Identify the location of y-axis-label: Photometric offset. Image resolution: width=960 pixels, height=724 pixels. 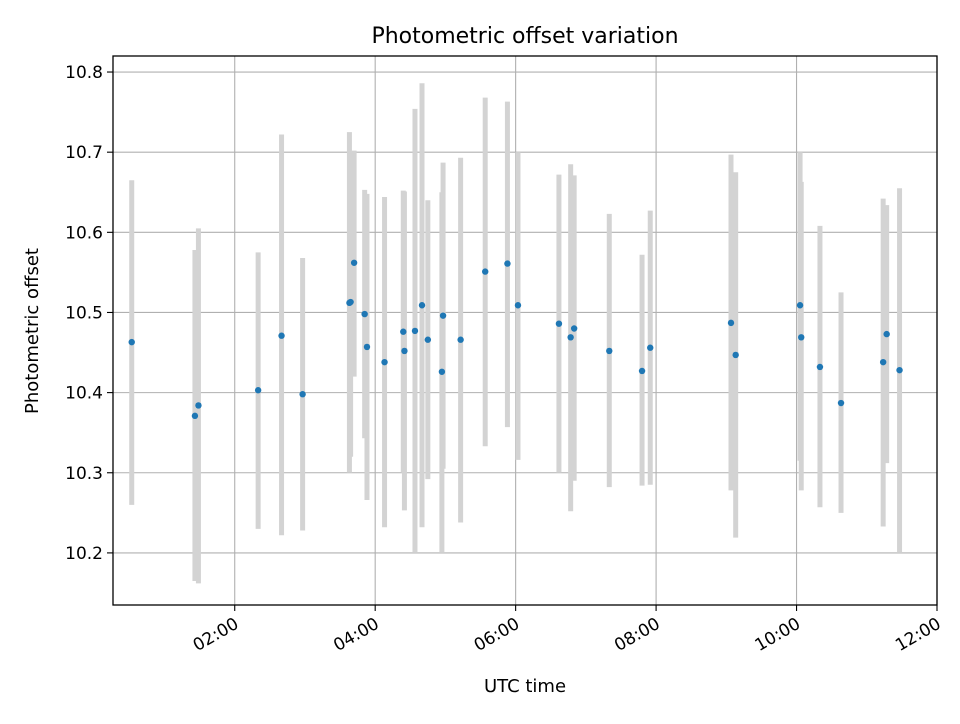
(32, 331).